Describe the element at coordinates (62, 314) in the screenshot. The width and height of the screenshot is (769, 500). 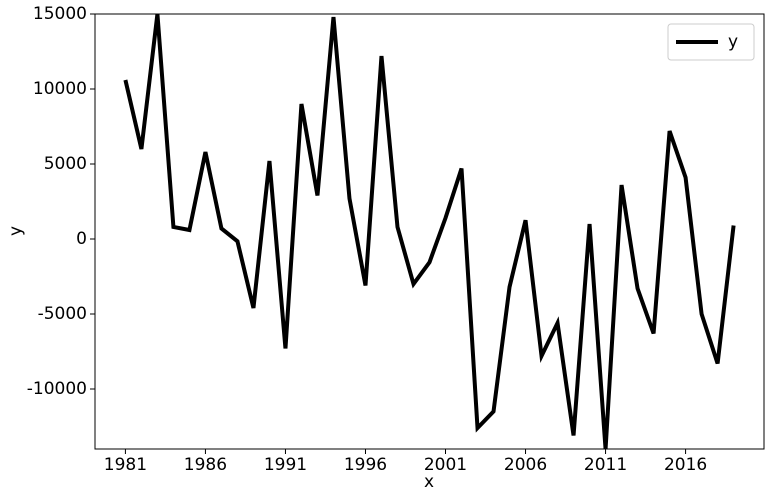
I see `y-tick-label: -5000` at that location.